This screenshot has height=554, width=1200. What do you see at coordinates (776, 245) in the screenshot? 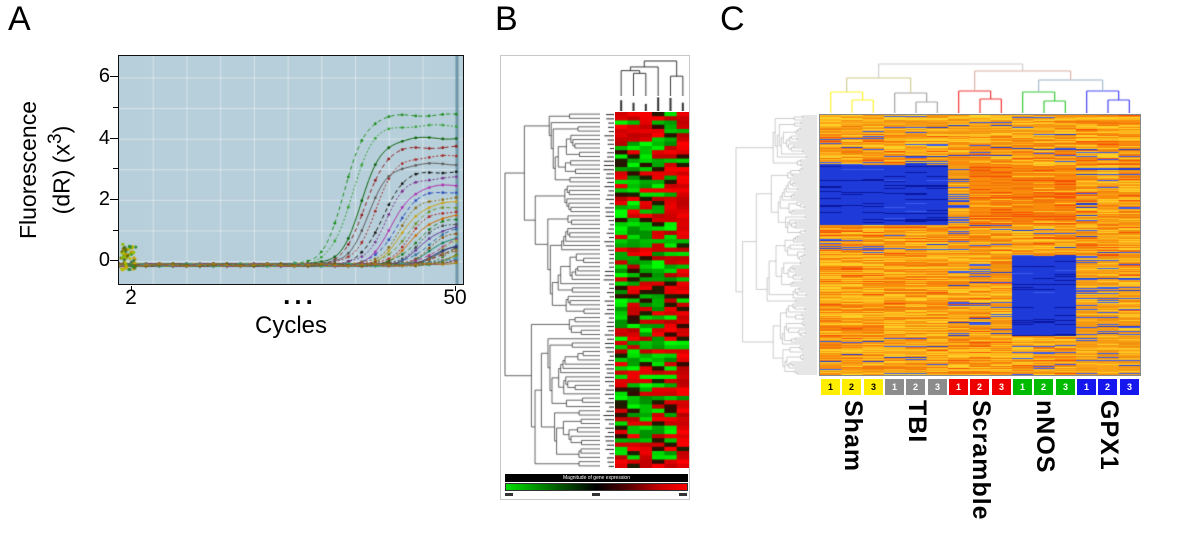
I see `c-gene-dendrogram-canvas` at bounding box center [776, 245].